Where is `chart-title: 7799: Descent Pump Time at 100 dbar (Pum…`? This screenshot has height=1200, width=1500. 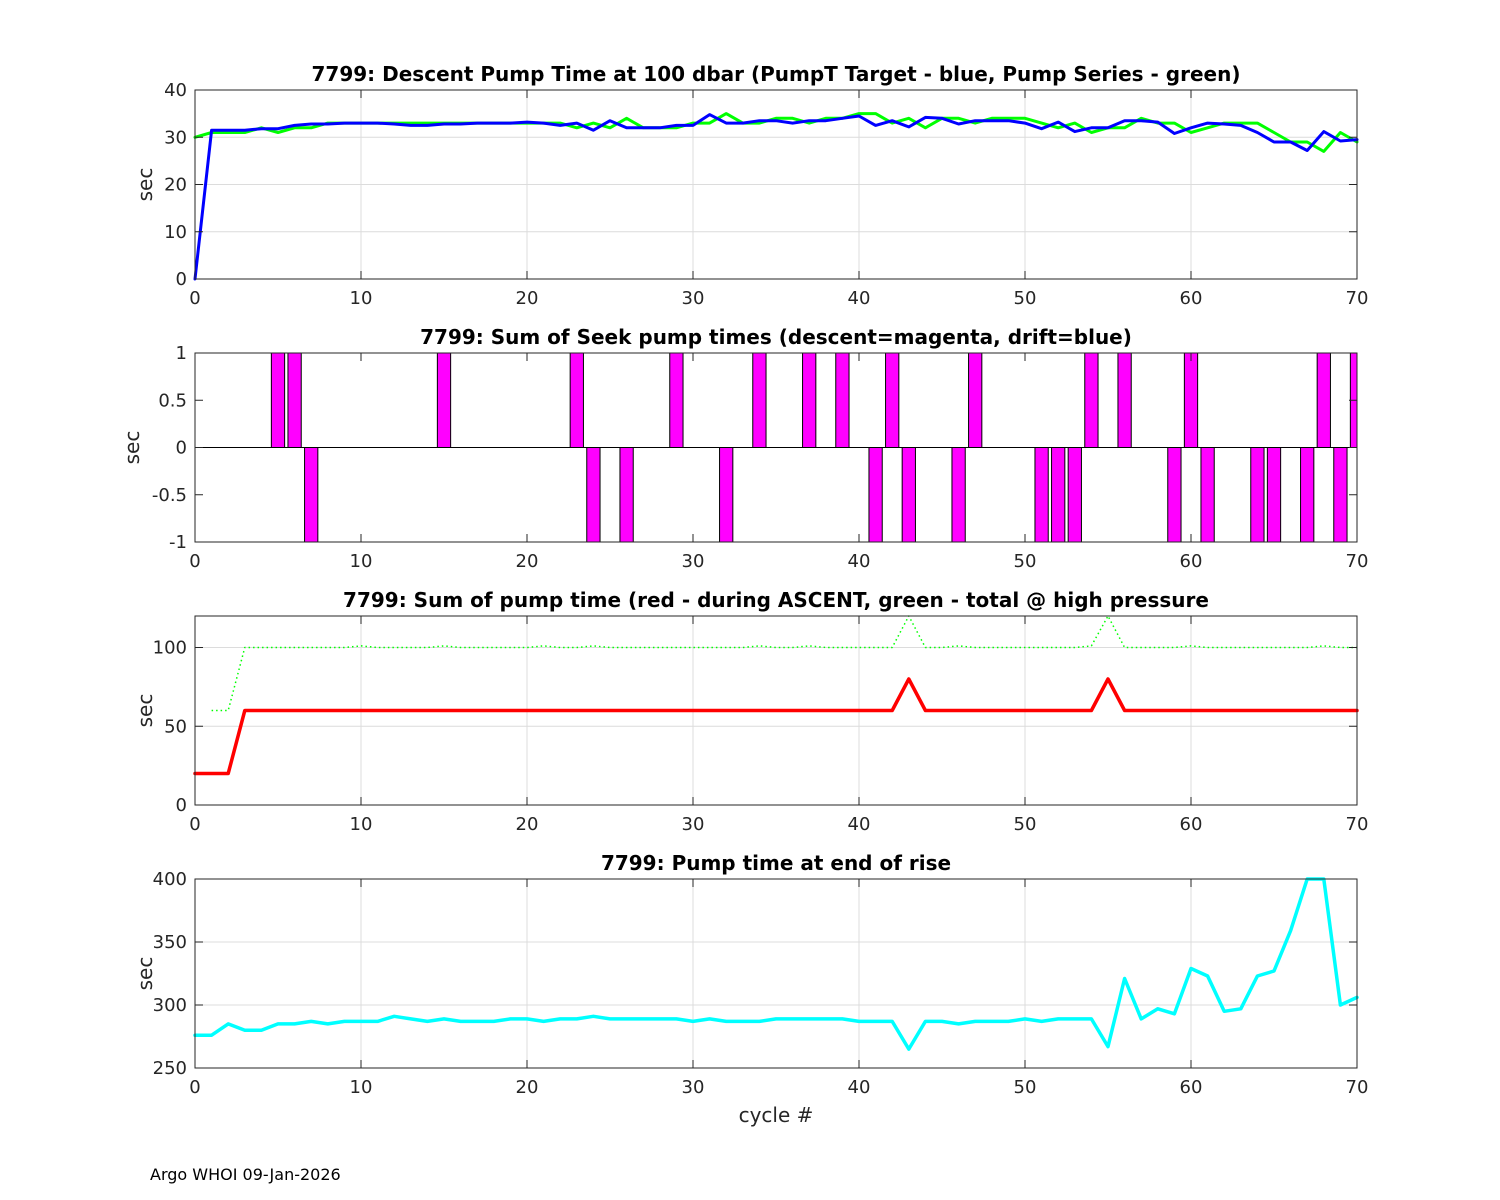
chart-title: 7799: Descent Pump Time at 100 dbar (Pum… is located at coordinates (776, 74).